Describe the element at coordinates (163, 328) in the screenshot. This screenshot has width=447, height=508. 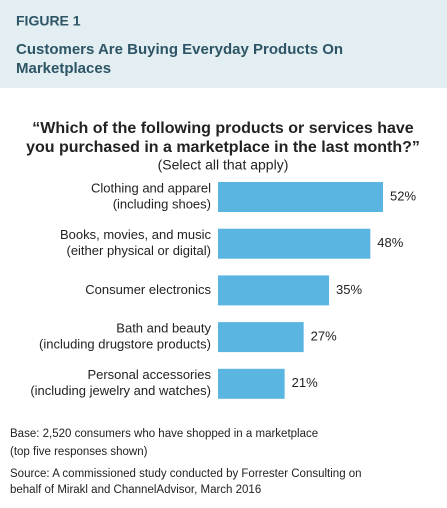
I see `category-label: Bath and beauty` at that location.